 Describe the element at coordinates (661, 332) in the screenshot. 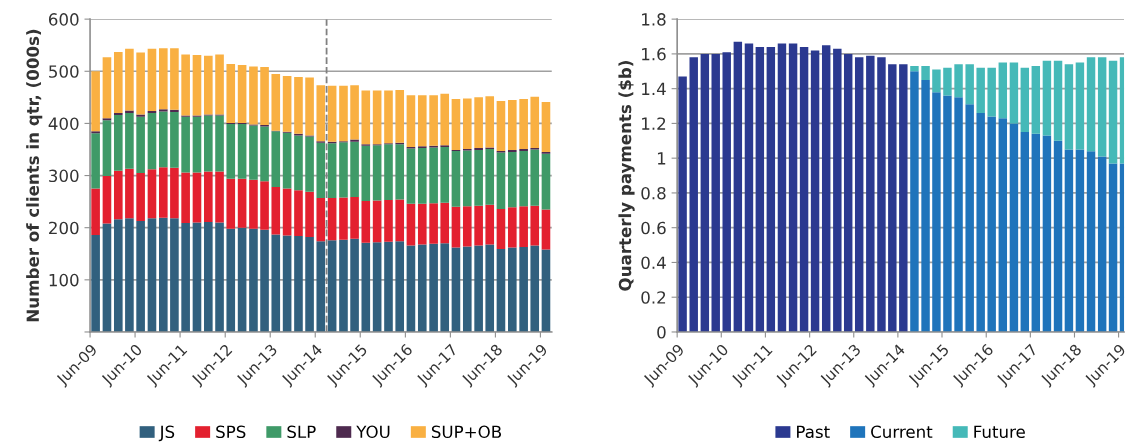

I see `y-tick-label: 0` at that location.